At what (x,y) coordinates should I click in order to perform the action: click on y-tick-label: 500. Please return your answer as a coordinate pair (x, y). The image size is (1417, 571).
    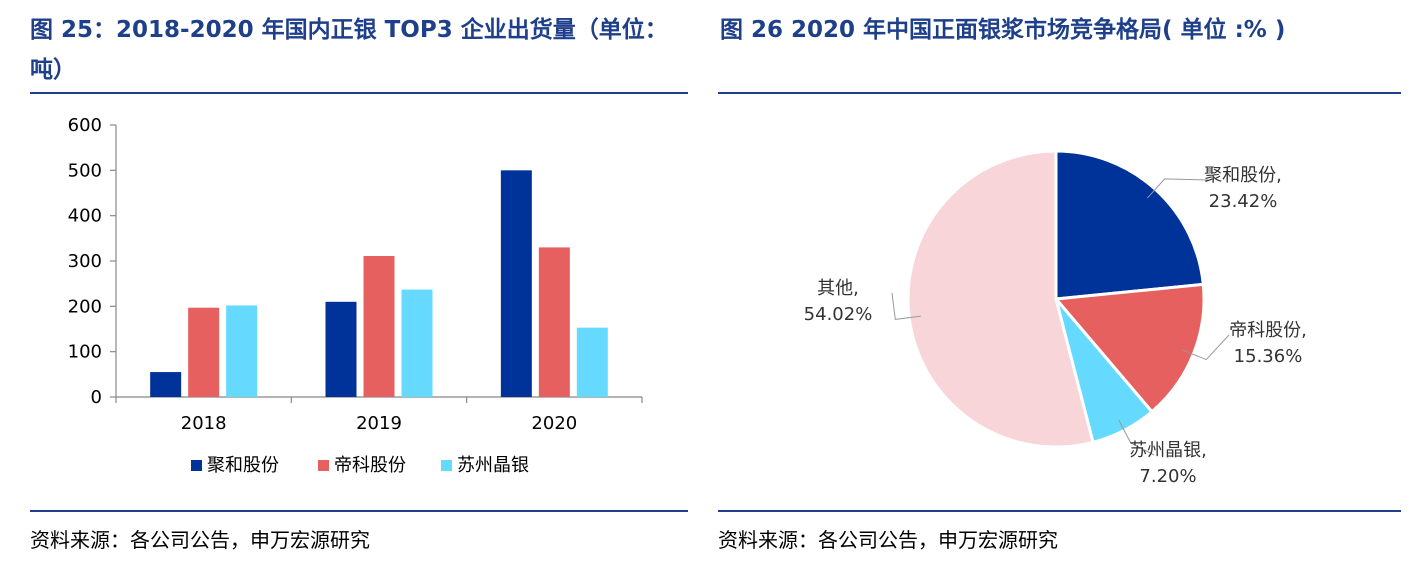
    Looking at the image, I should click on (85, 170).